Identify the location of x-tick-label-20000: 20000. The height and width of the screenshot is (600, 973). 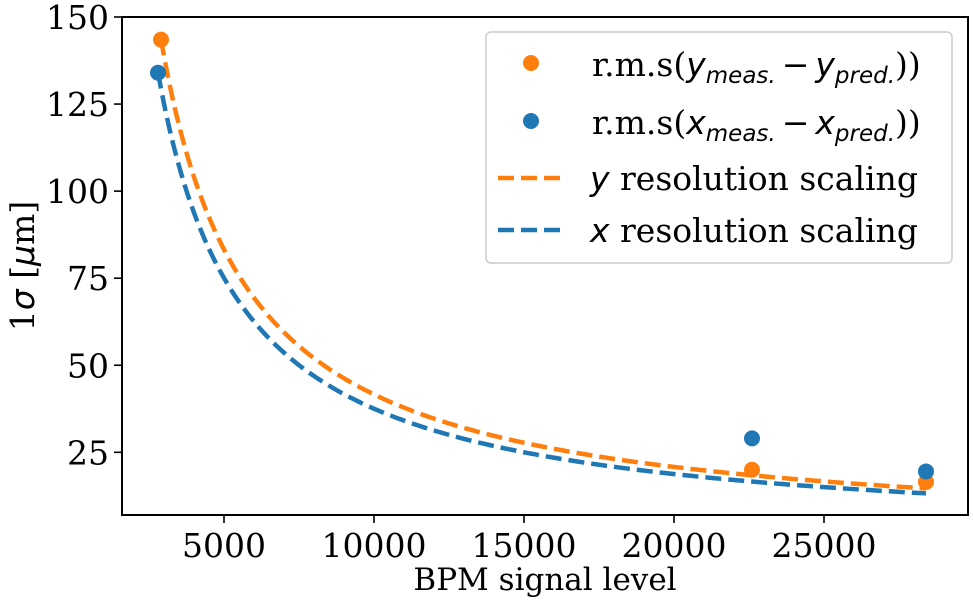
(674, 545).